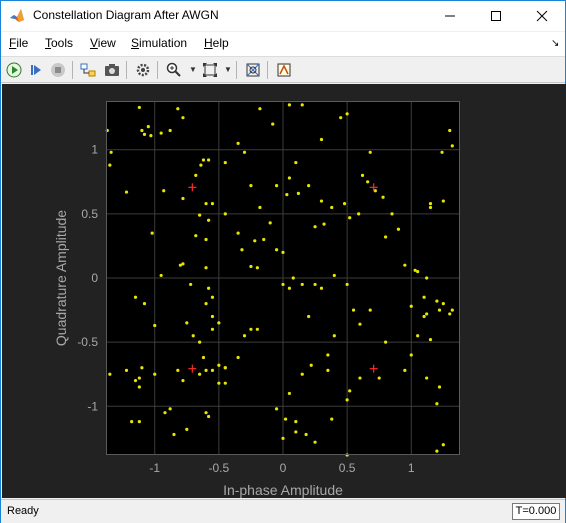  Describe the element at coordinates (19, 43) in the screenshot. I see `menu-file: File` at that location.